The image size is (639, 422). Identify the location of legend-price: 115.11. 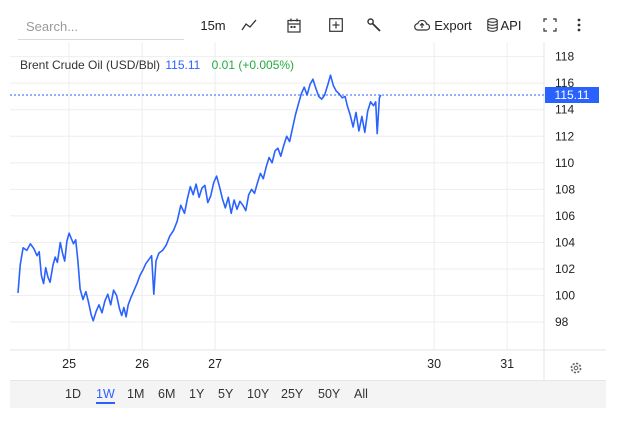
(183, 65).